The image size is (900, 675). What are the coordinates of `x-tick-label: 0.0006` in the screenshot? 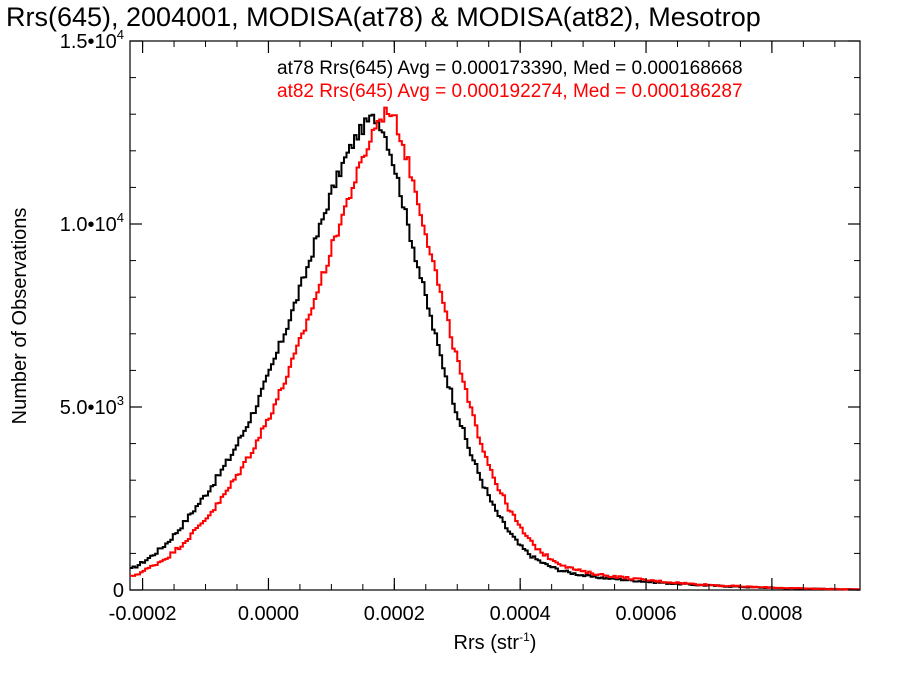 It's located at (645, 614).